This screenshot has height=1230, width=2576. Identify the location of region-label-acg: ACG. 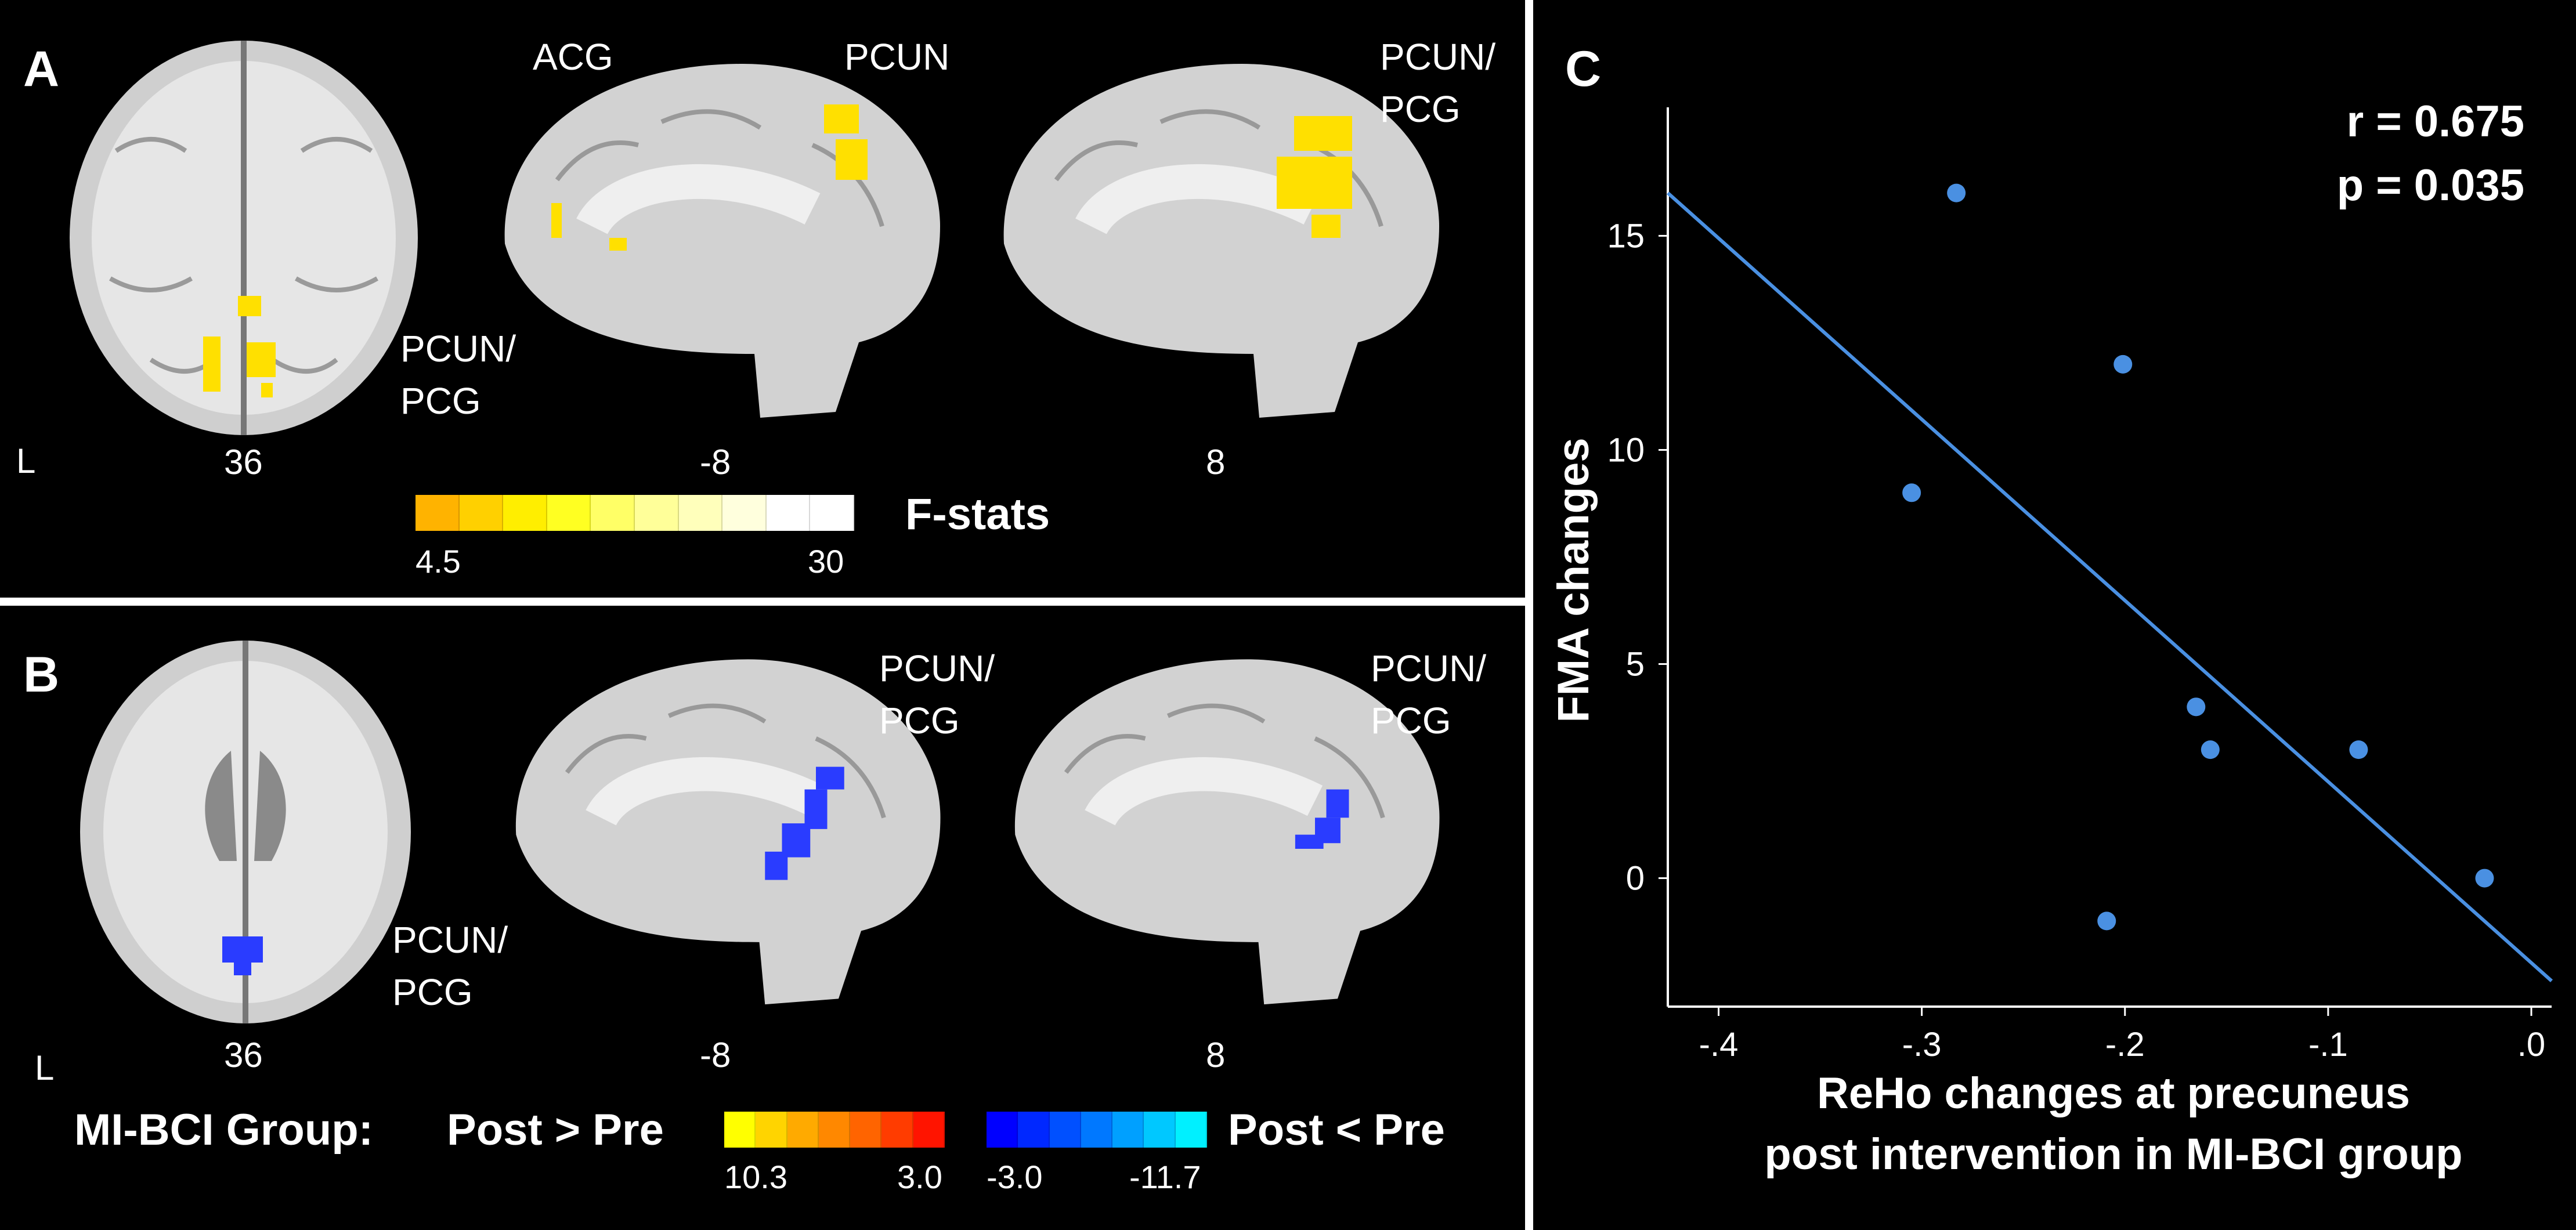
(573, 57).